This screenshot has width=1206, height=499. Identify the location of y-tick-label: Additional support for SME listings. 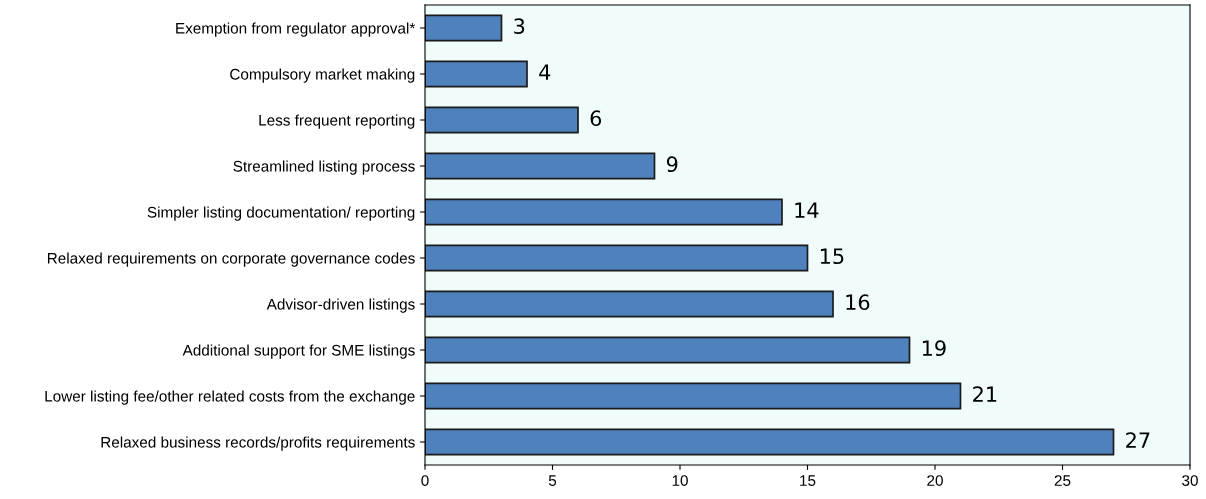
(298, 351).